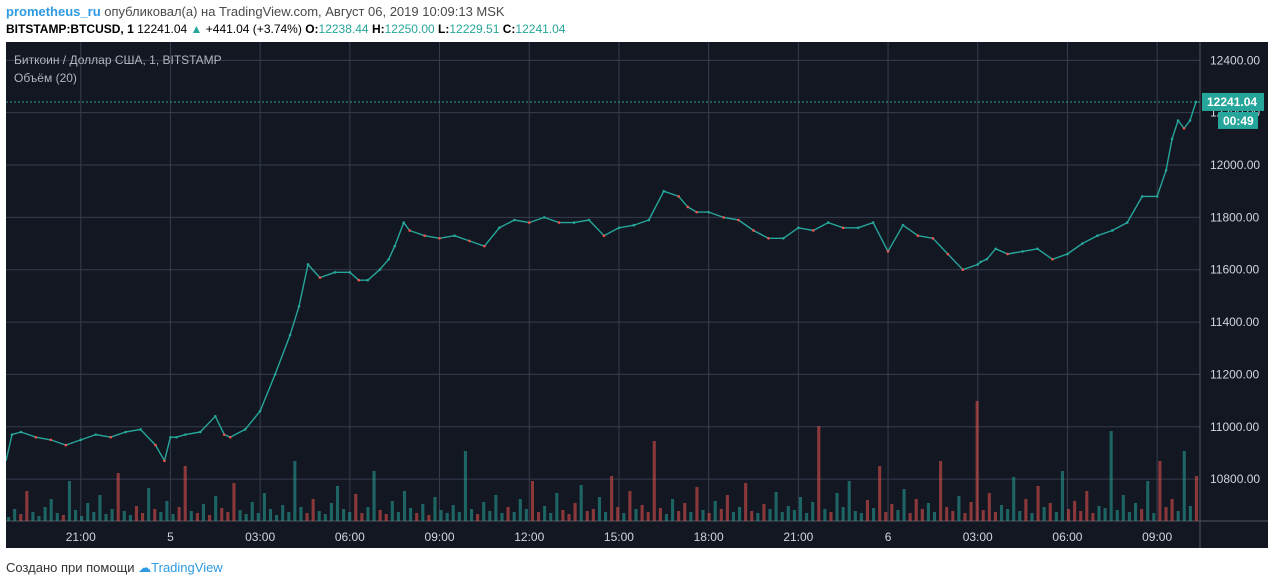  Describe the element at coordinates (81, 537) in the screenshot. I see `x-tick-label: 21:00` at that location.